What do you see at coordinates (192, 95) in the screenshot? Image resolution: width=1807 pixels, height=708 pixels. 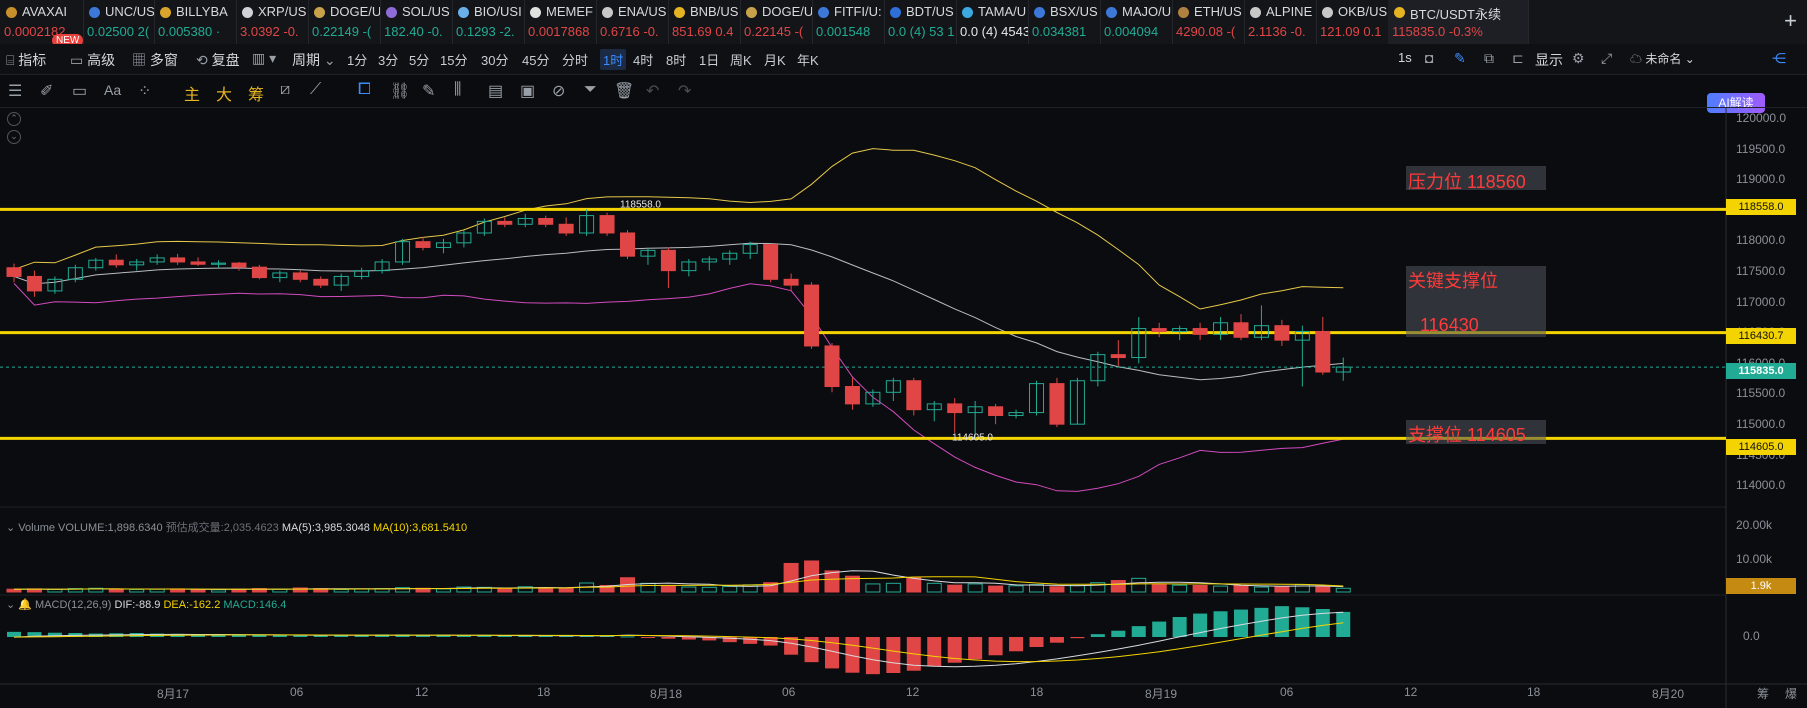 I see `main-tool: 主` at bounding box center [192, 95].